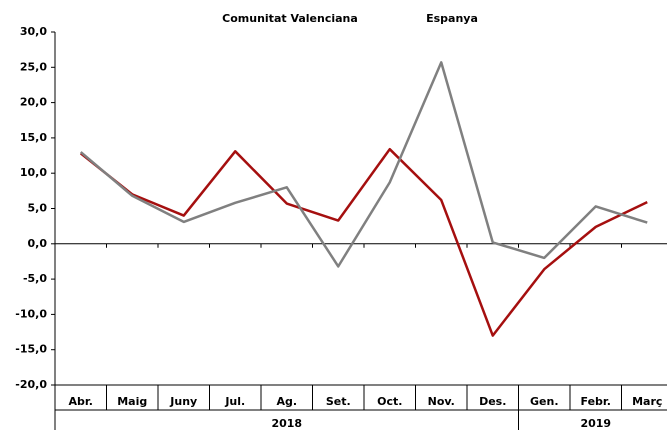 This screenshot has height=430, width=667. Describe the element at coordinates (290, 18) in the screenshot. I see `legend-label: Comunitat Valenciana` at that location.